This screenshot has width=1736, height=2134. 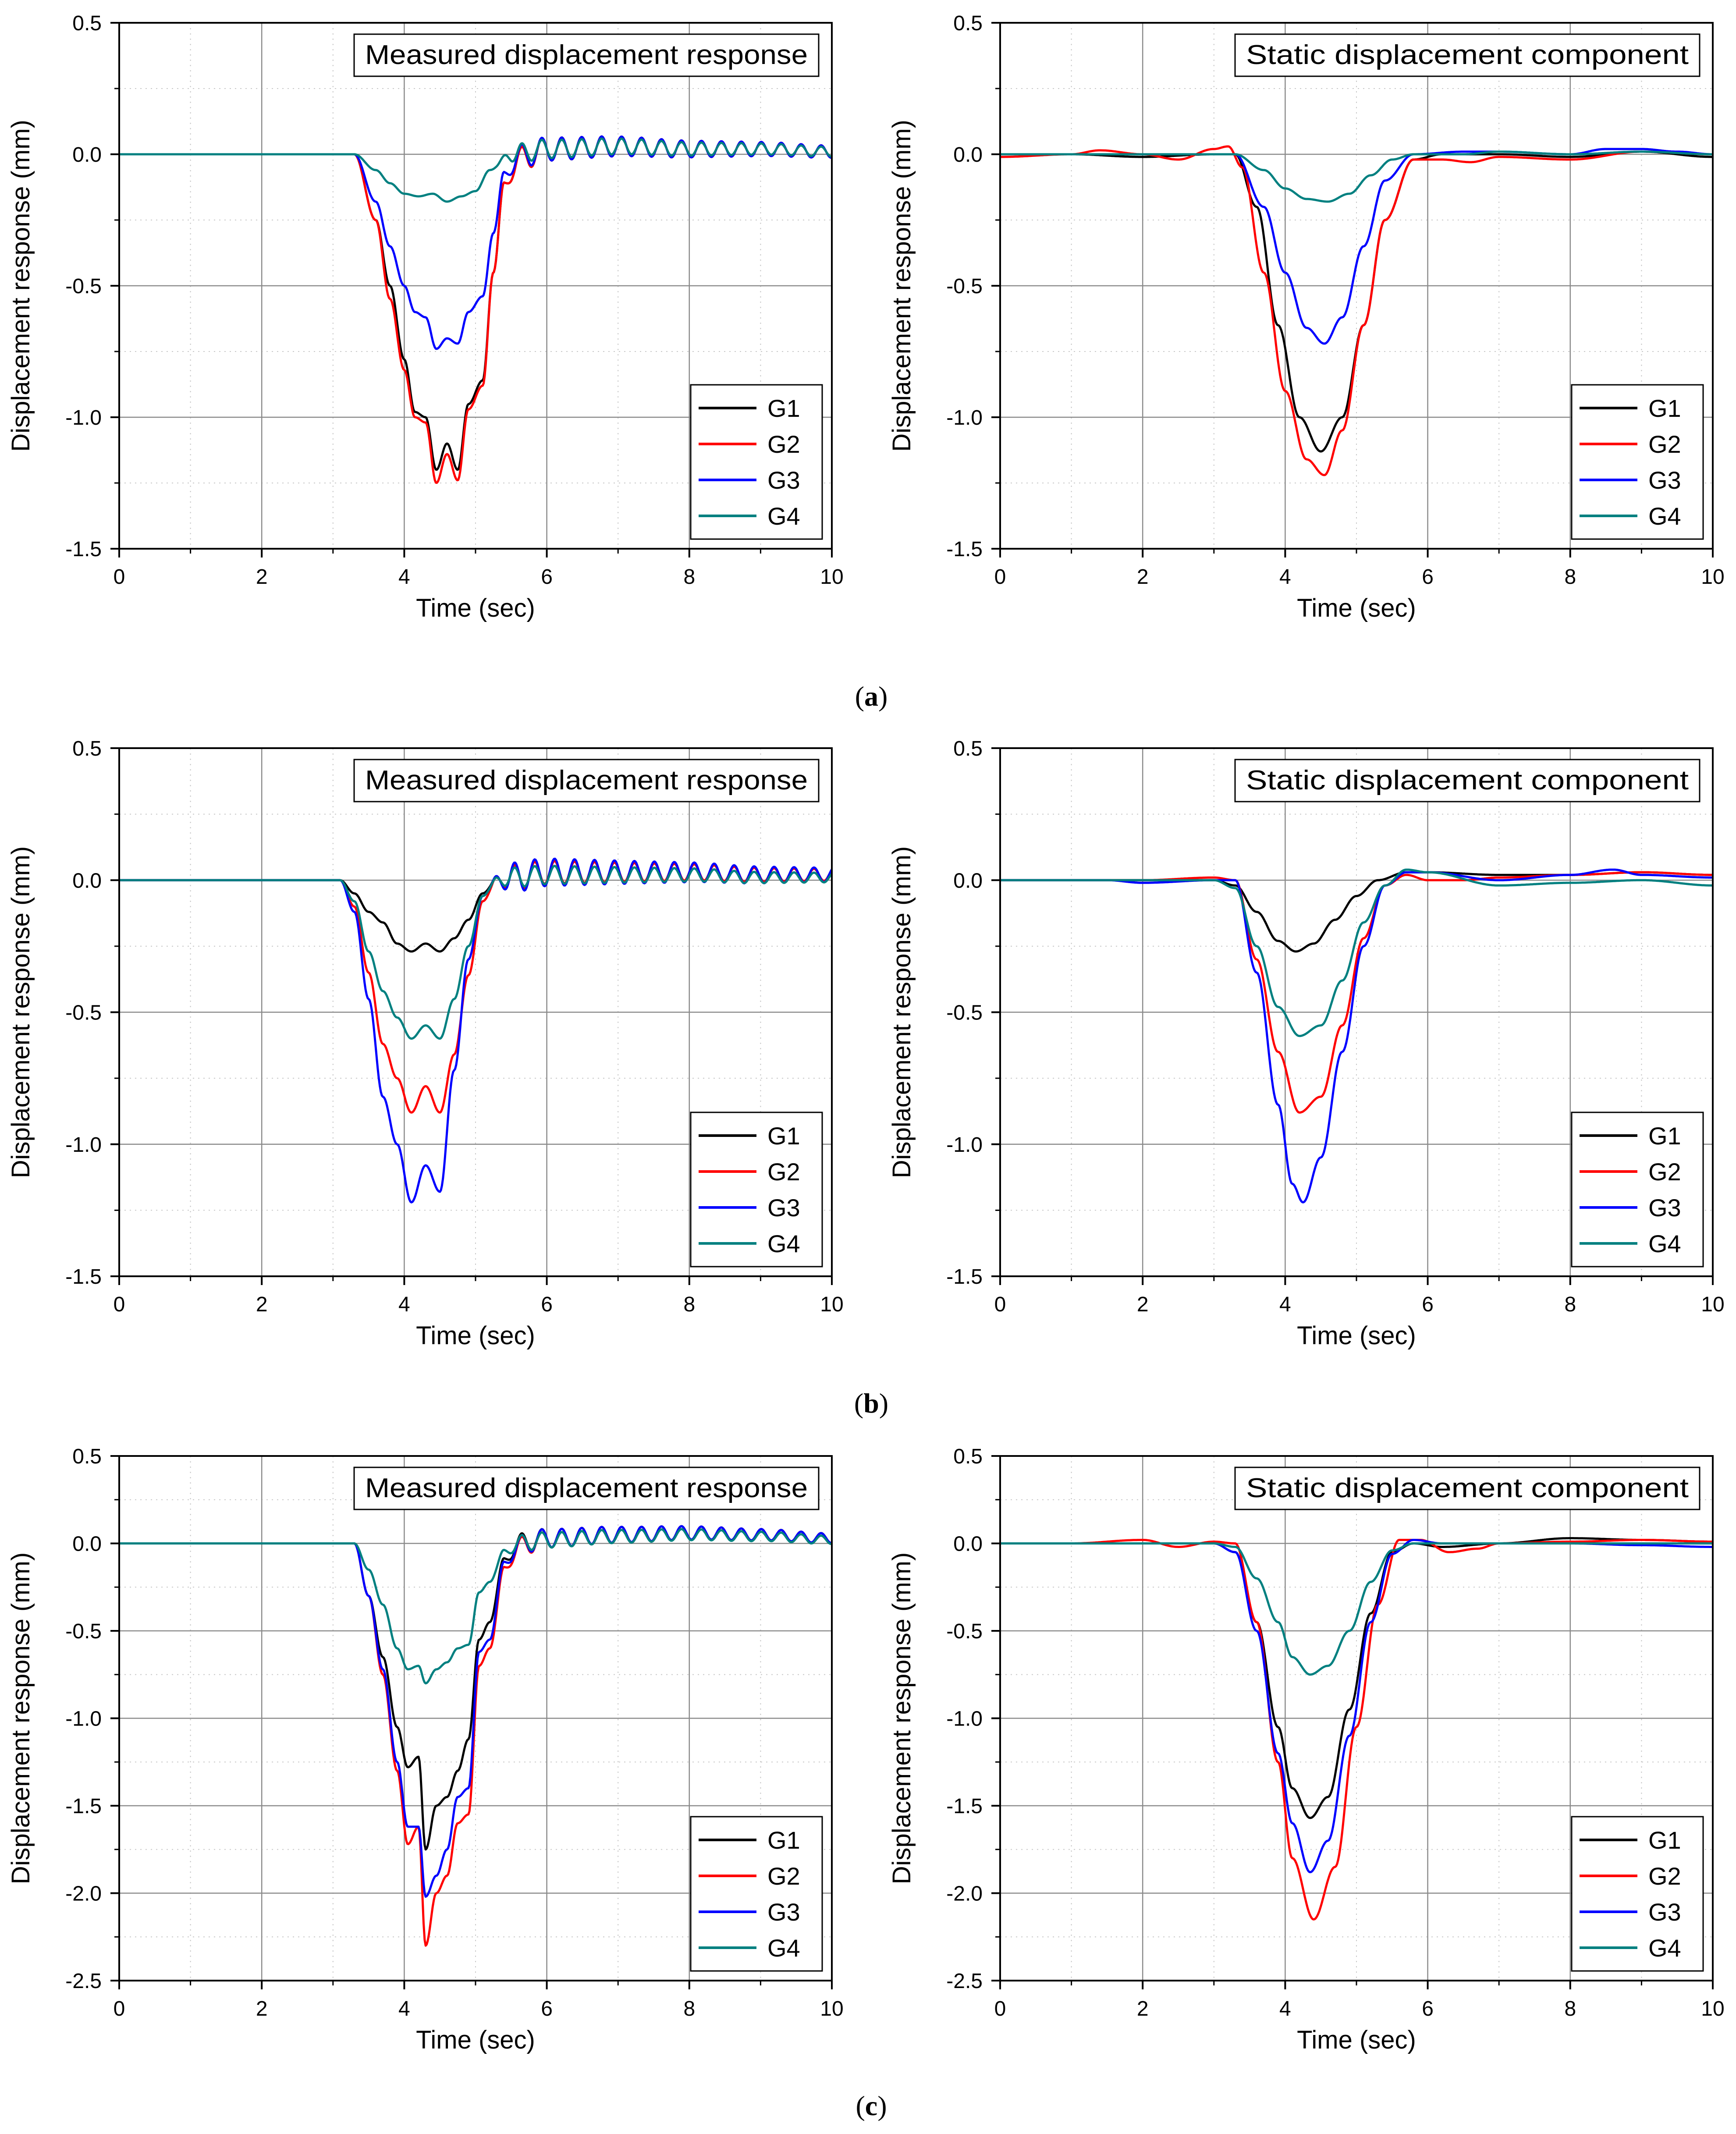 What do you see at coordinates (871, 2106) in the screenshot?
I see `row-label-c-letter: c` at bounding box center [871, 2106].